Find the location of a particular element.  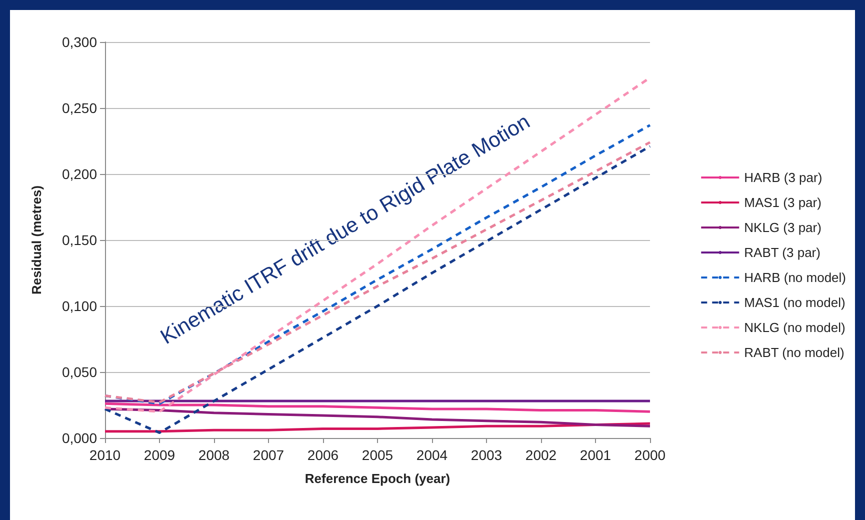

y-tick-label: 0,050 is located at coordinates (80, 372).